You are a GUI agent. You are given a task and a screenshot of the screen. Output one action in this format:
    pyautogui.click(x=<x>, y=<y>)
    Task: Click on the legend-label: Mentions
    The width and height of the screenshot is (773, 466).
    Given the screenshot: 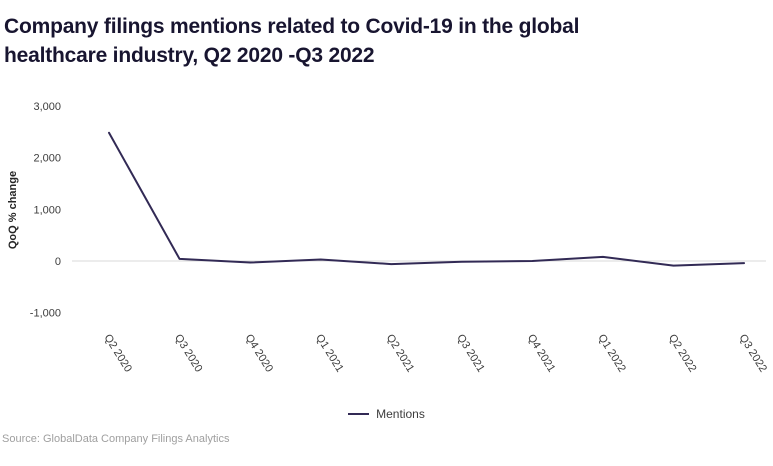 What is the action you would take?
    pyautogui.click(x=400, y=414)
    